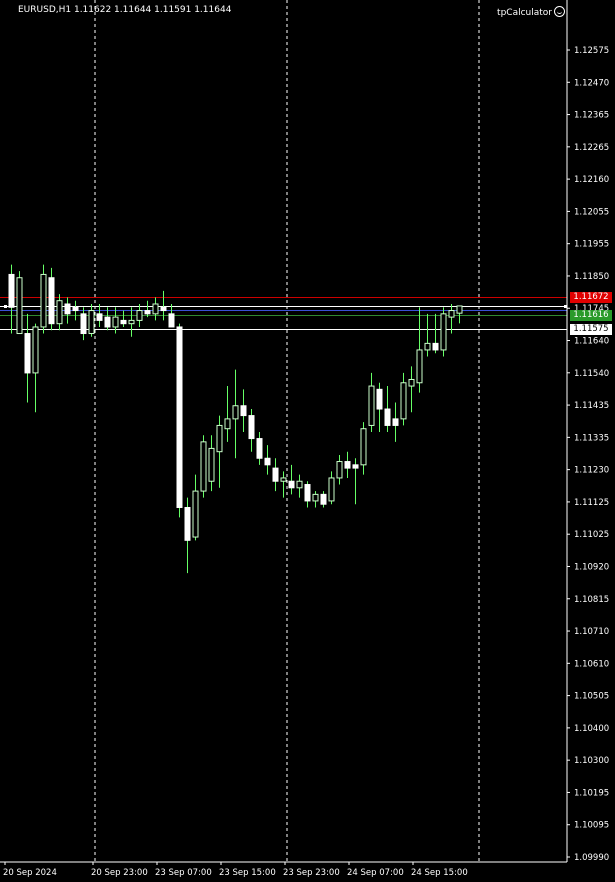 This screenshot has height=882, width=615. Describe the element at coordinates (591, 471) in the screenshot. I see `y-tick-label: 1.11230` at that location.